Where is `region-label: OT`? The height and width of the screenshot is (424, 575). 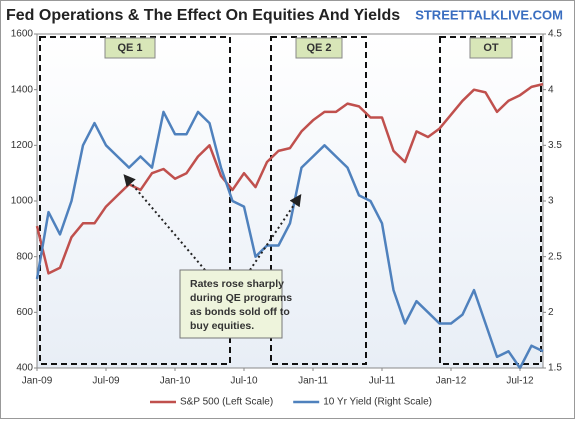 region-label: OT is located at coordinates (491, 48).